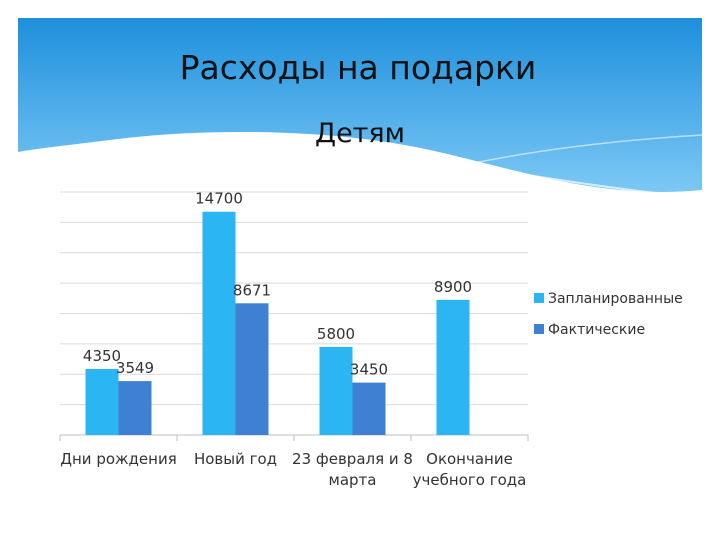 The image size is (720, 540). I want to click on data-label: 3450, so click(369, 370).